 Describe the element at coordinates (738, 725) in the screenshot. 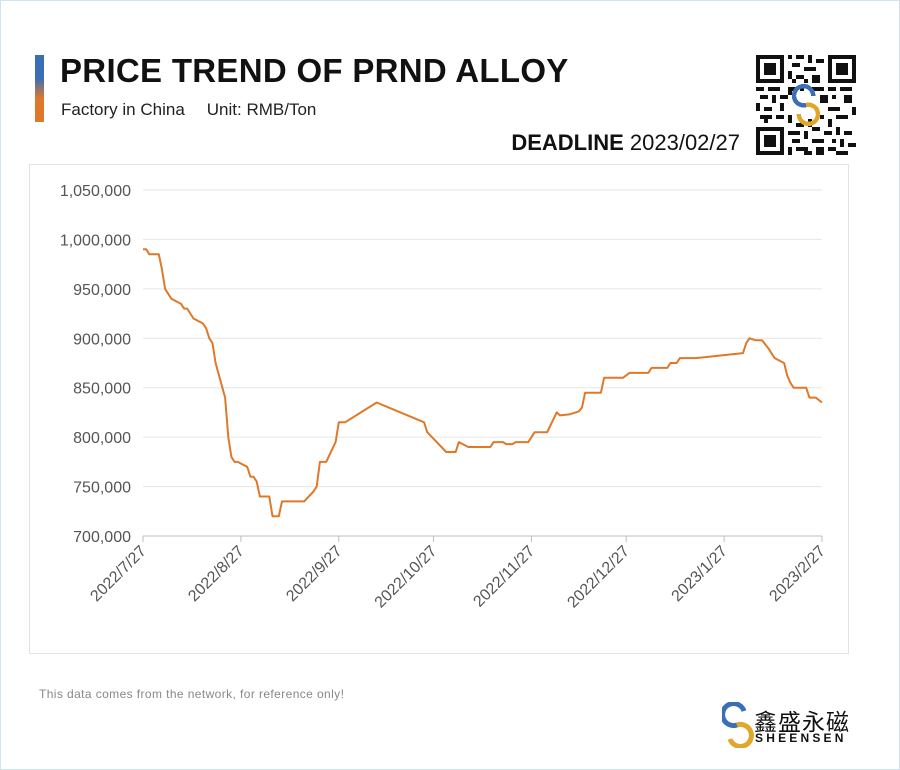

I see `sheensen-logo-icon` at that location.